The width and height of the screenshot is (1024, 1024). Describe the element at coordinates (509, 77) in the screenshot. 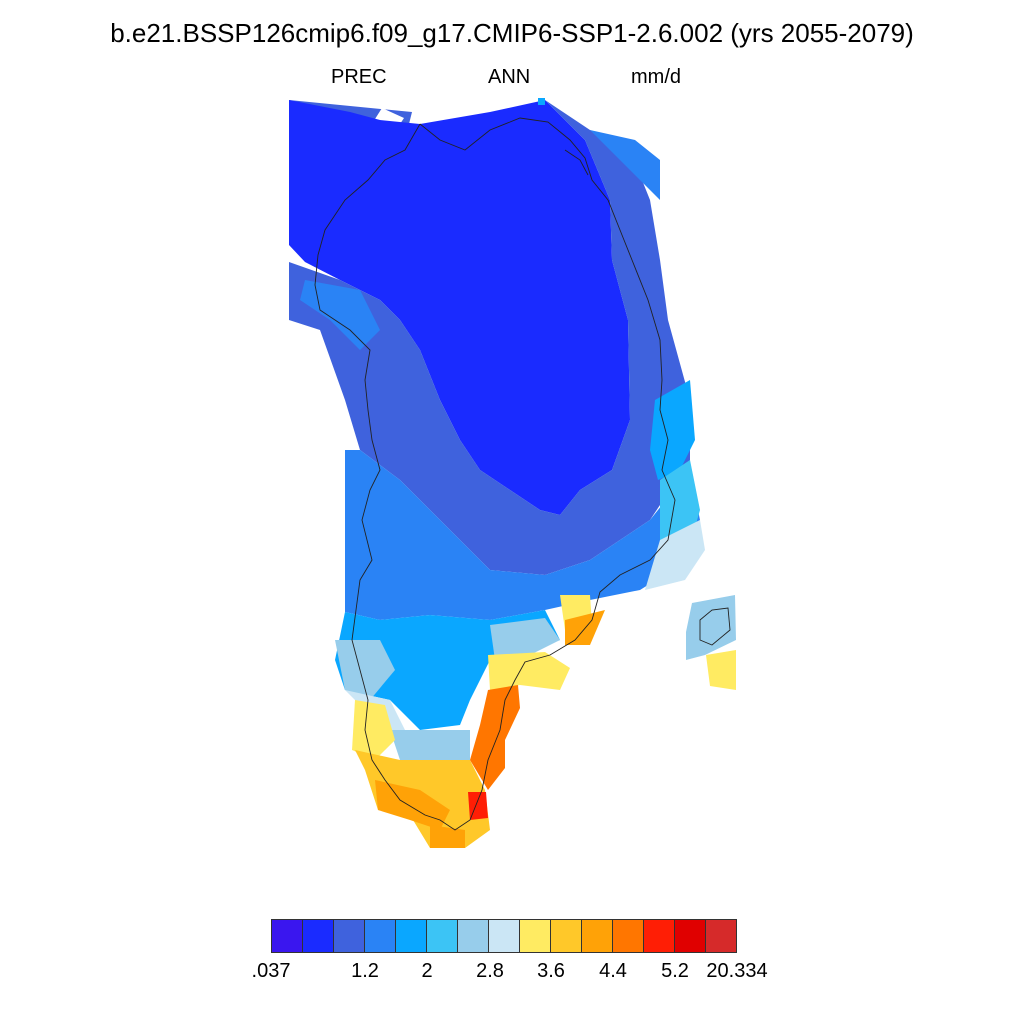

I see `period-label: ANN` at that location.